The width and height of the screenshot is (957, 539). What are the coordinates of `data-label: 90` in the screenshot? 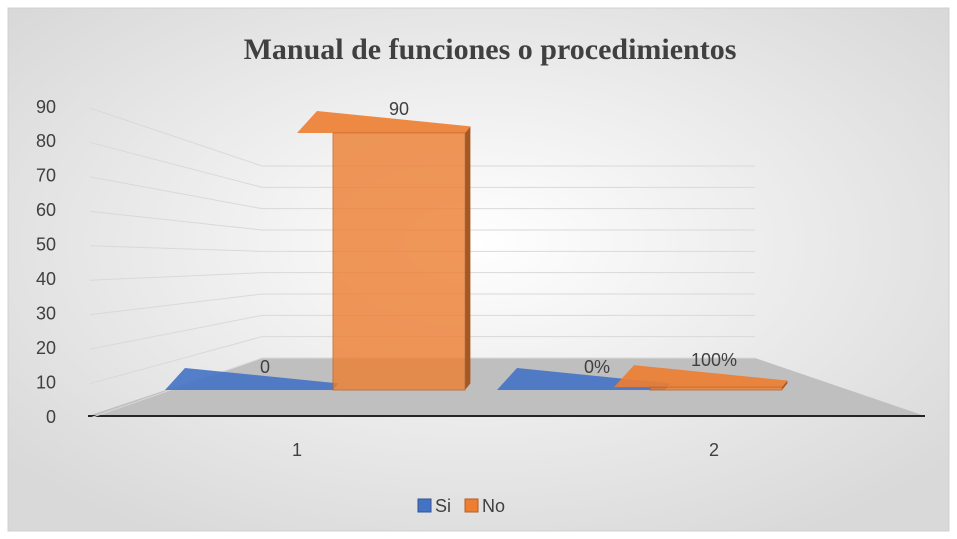 It's located at (399, 109).